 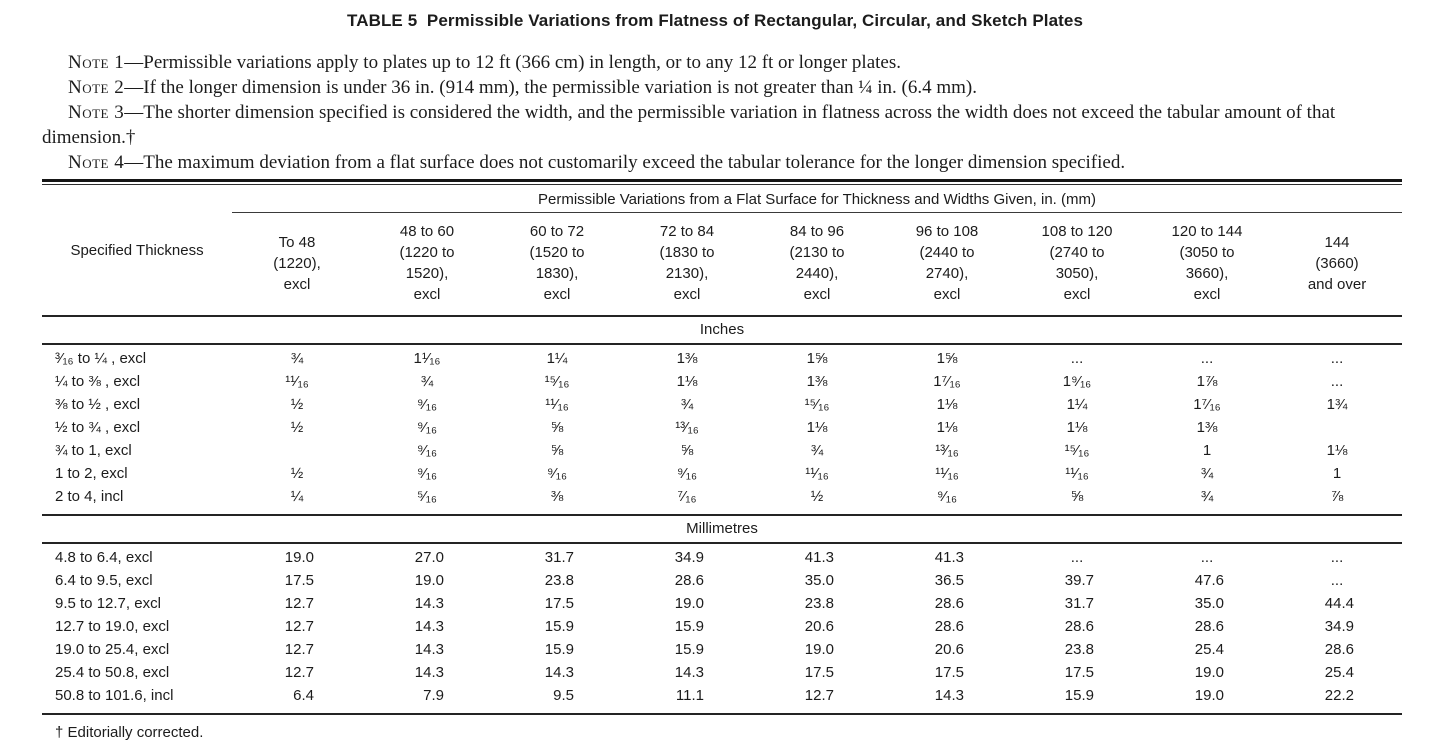 I want to click on value-cell: 1⁹⁄₁₆, so click(x=1077, y=381).